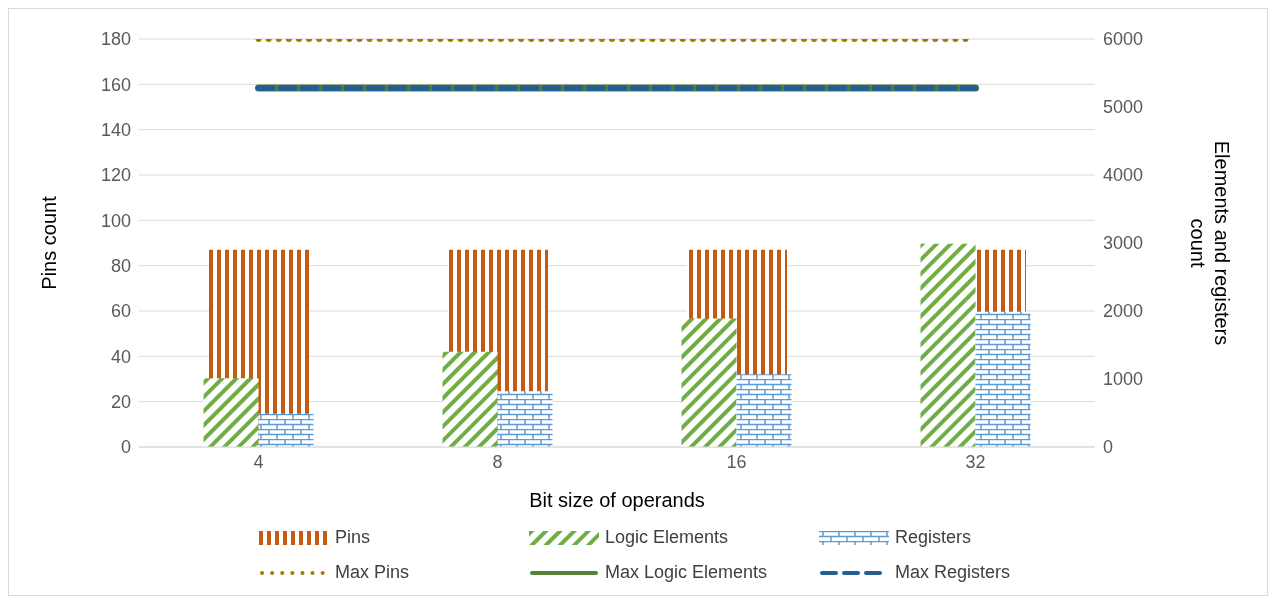 The image size is (1274, 602). What do you see at coordinates (953, 572) in the screenshot?
I see `legend-label: Max Registers` at bounding box center [953, 572].